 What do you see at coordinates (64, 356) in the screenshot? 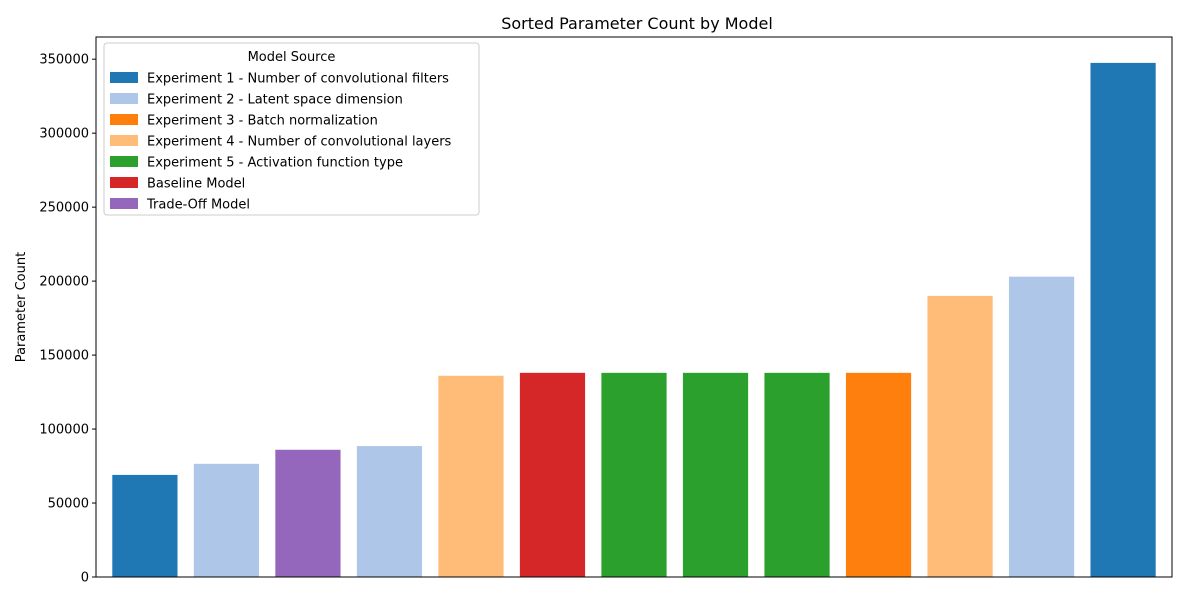
I see `y-tick-label-3: 150000` at bounding box center [64, 356].